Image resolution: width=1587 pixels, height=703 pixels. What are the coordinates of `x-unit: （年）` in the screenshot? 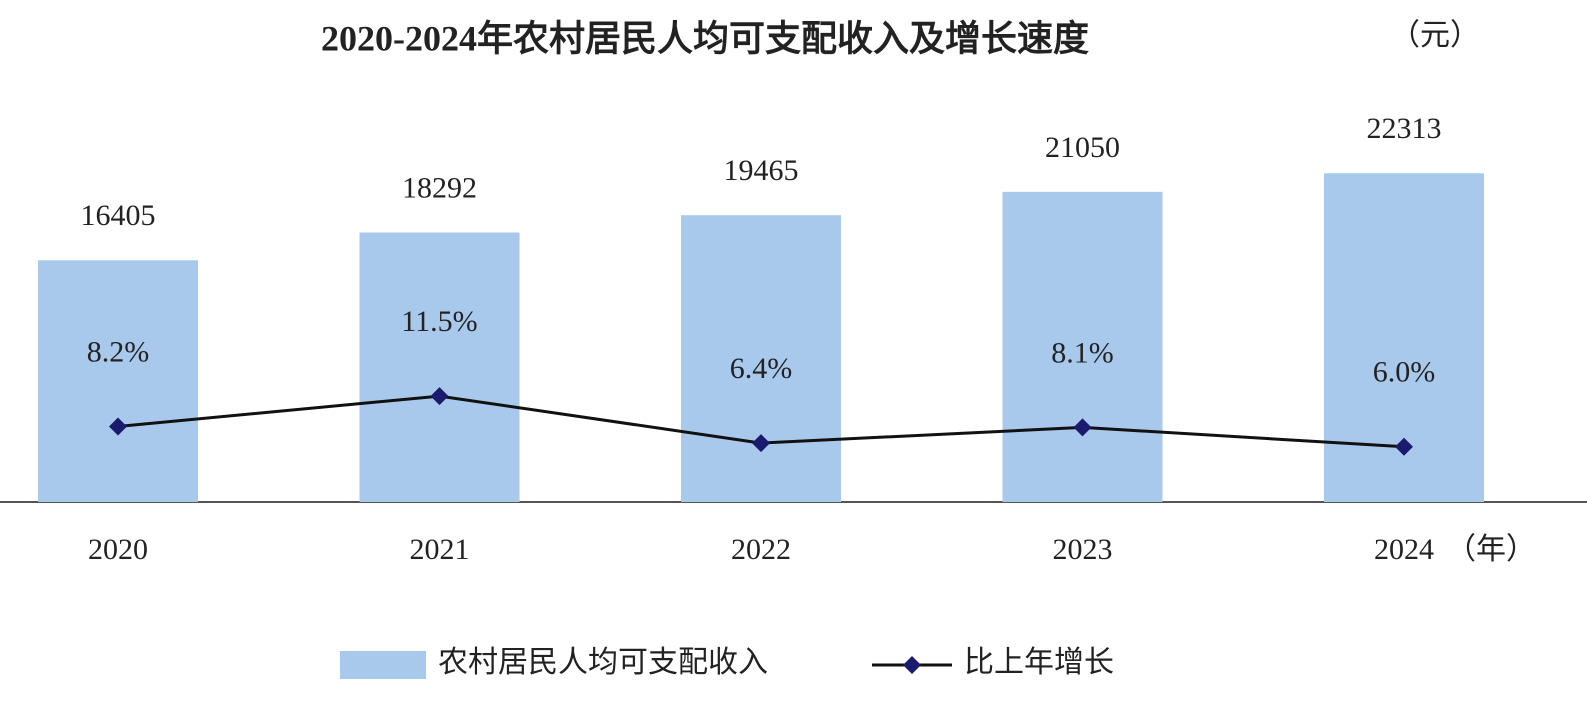 It's located at (1491, 549).